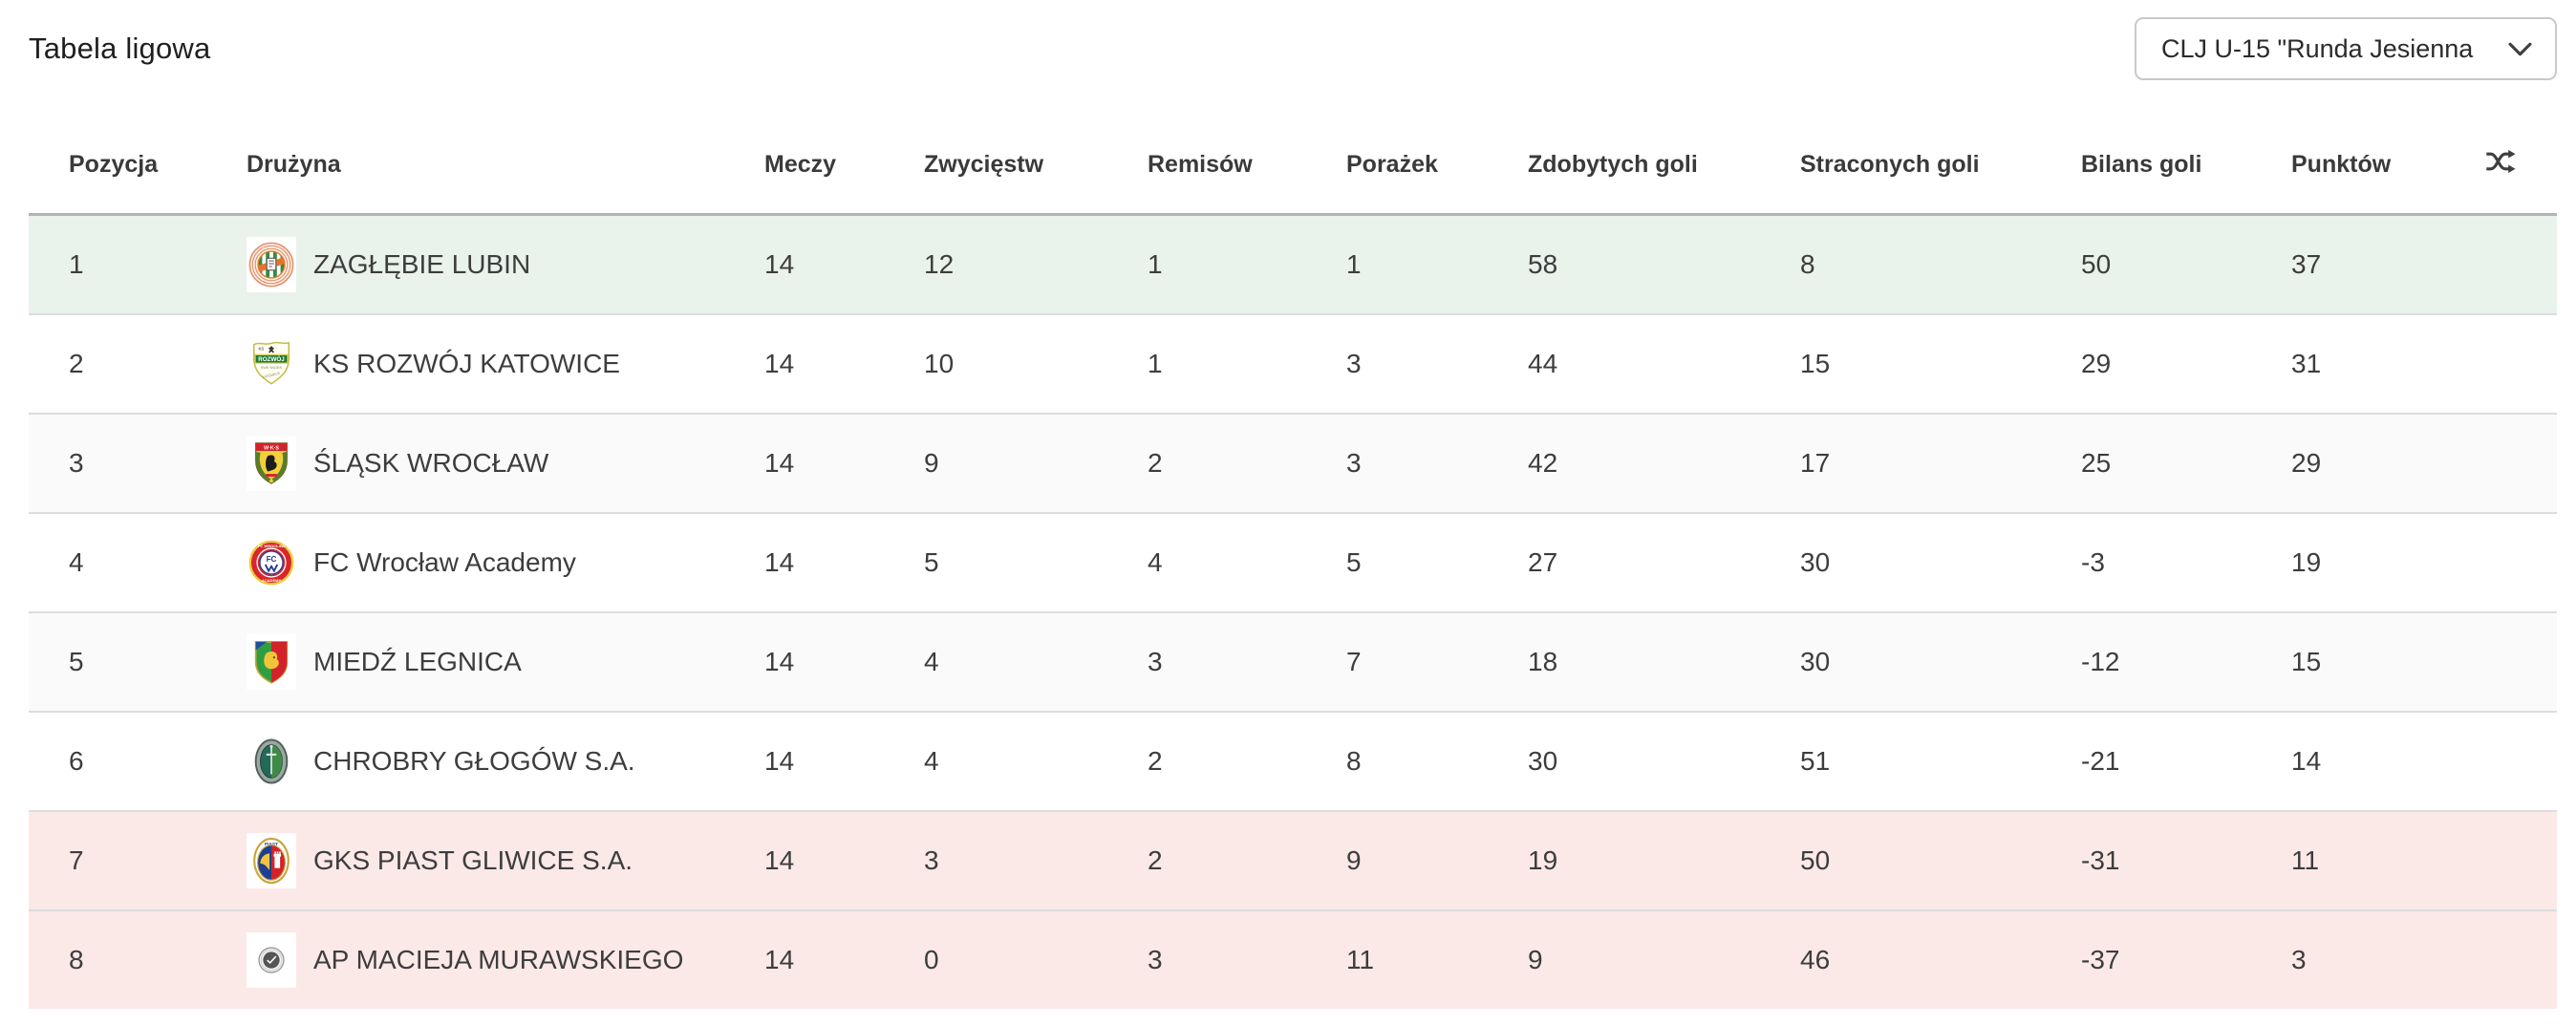 The height and width of the screenshot is (1026, 2576). I want to click on team-name: FC Wrocław Academy, so click(444, 562).